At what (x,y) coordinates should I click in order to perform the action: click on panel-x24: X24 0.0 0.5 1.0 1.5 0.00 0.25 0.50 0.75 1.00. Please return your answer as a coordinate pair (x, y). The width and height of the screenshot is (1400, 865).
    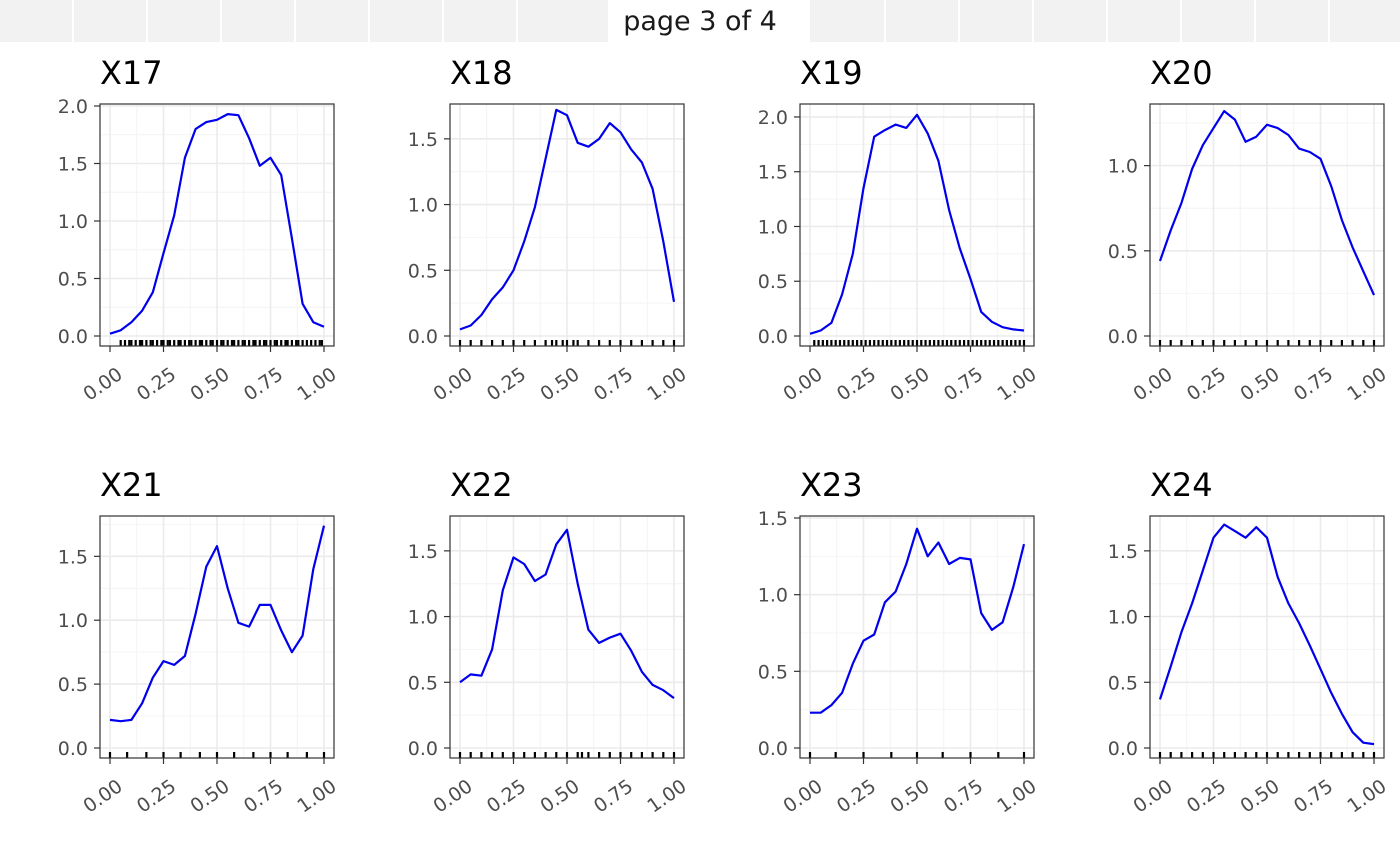
    Looking at the image, I should click on (1249, 642).